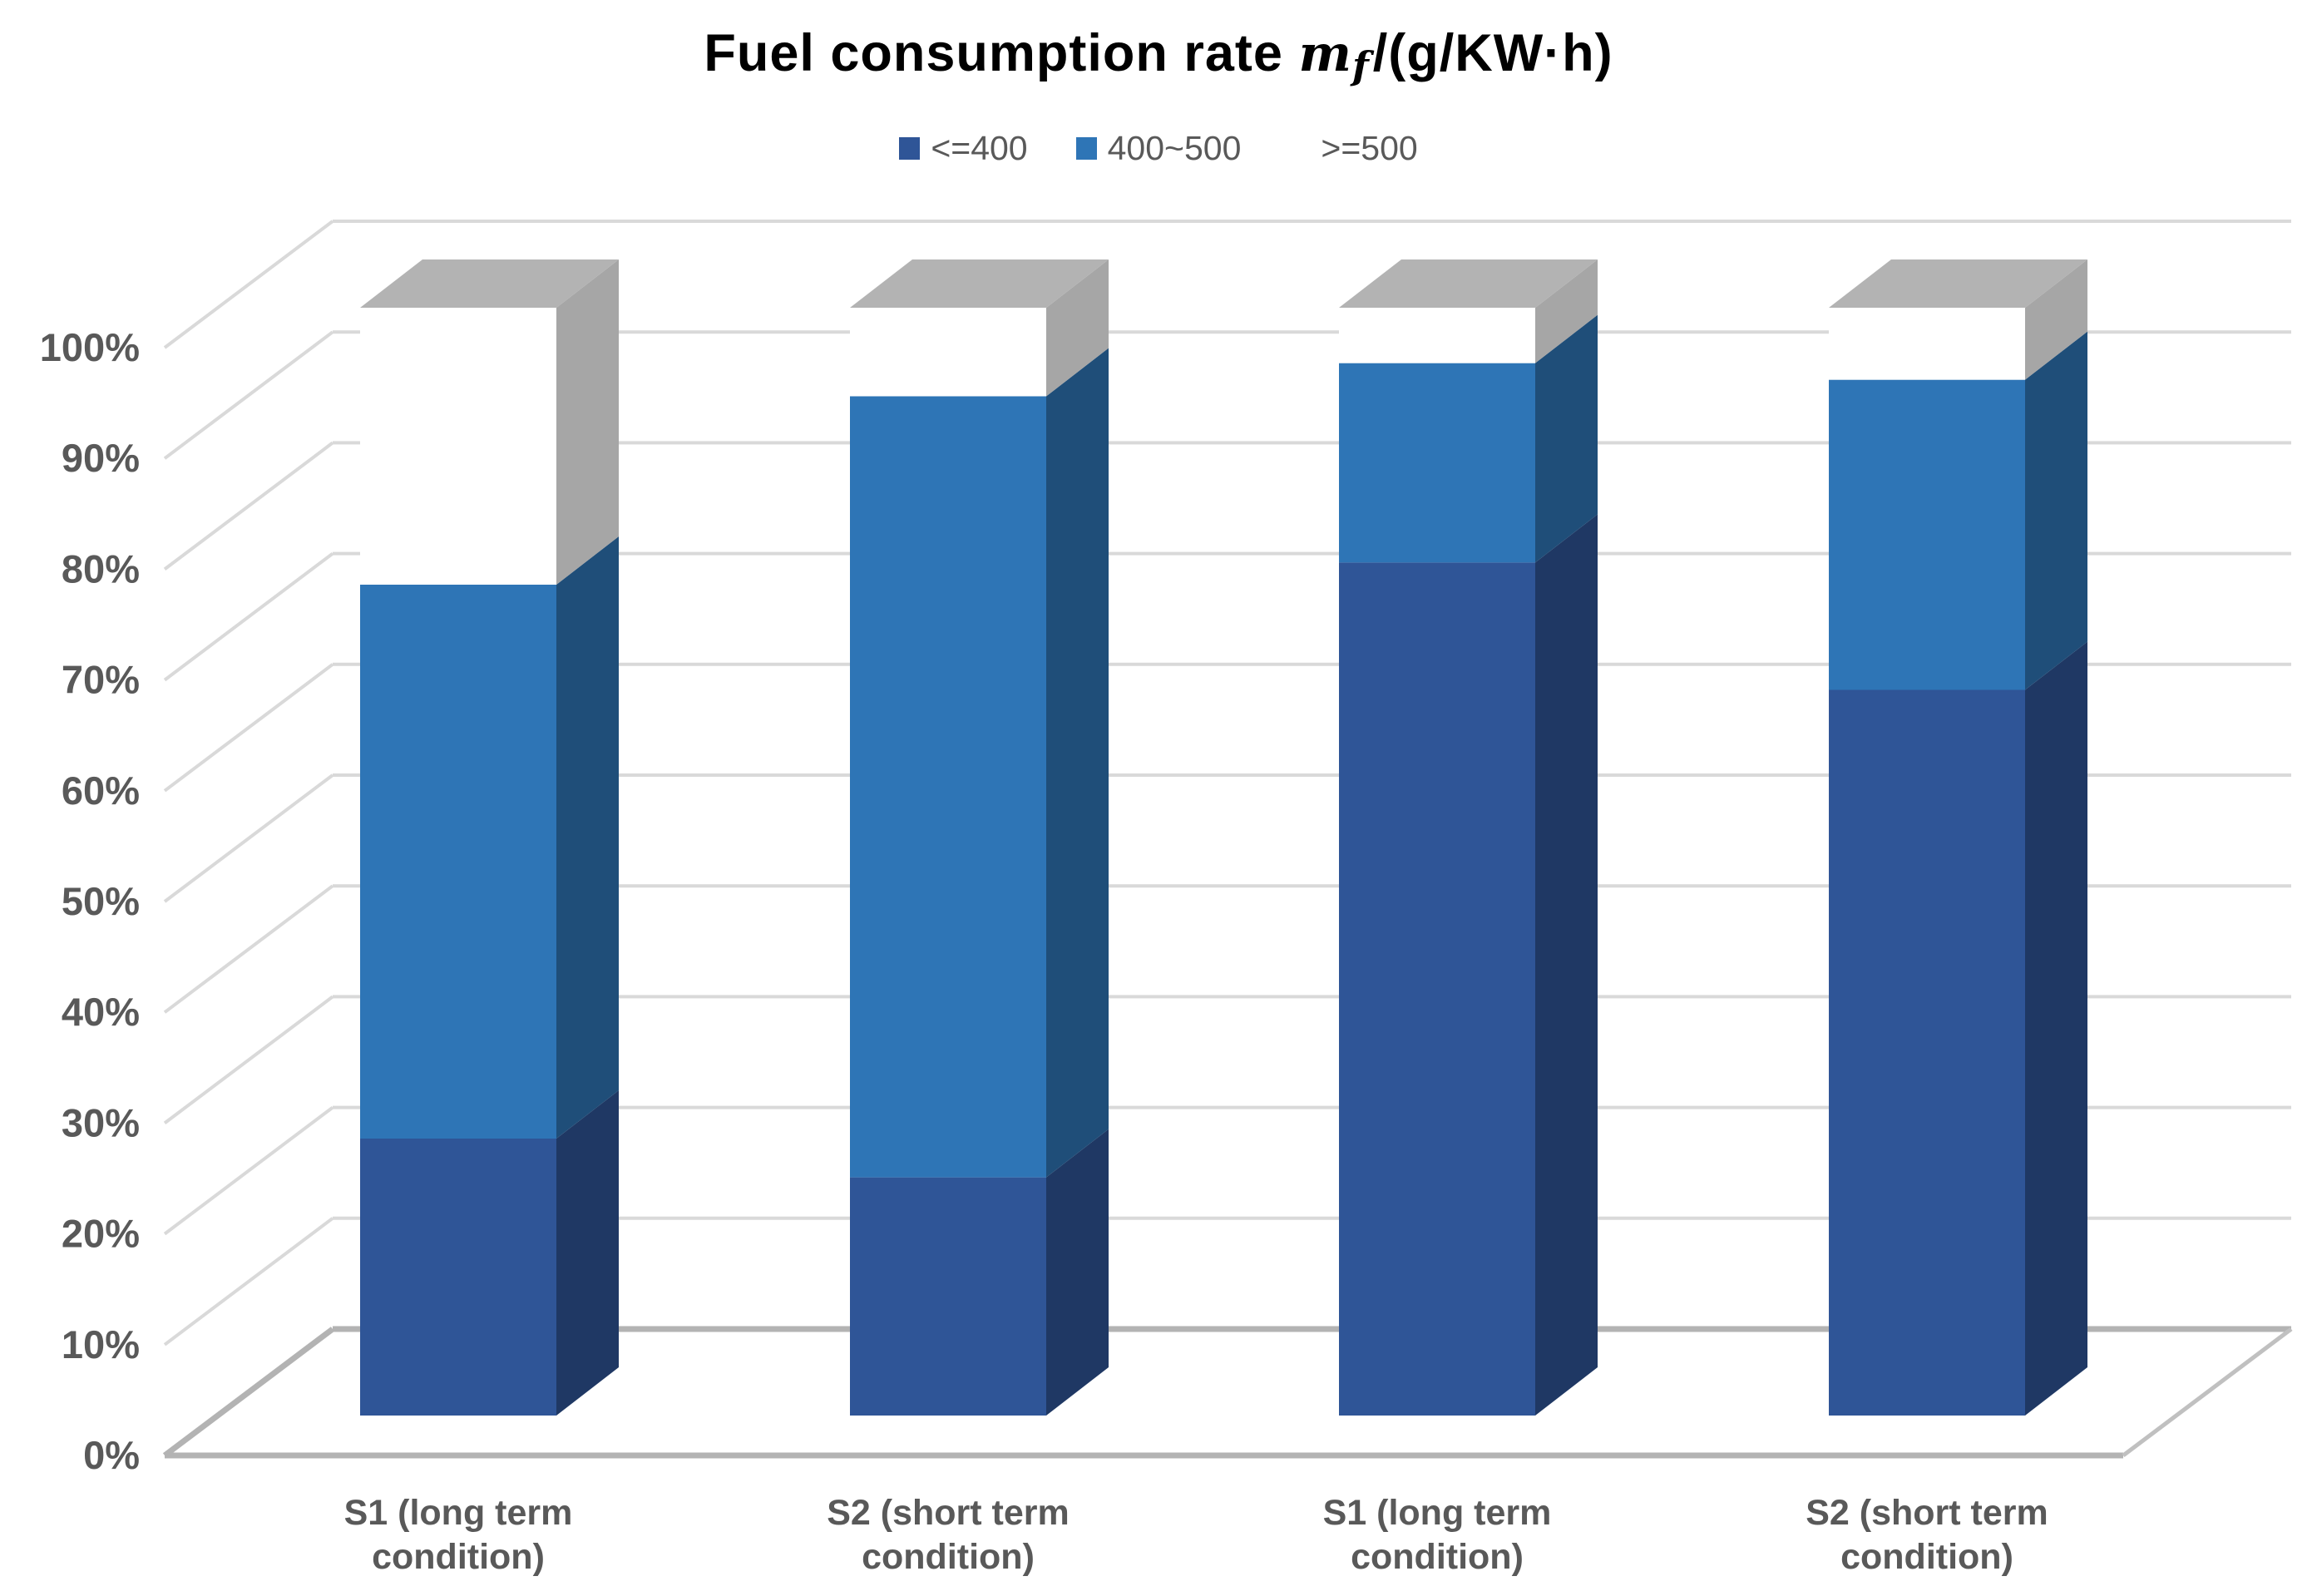  What do you see at coordinates (101, 458) in the screenshot?
I see `y-tick-label: 90%` at bounding box center [101, 458].